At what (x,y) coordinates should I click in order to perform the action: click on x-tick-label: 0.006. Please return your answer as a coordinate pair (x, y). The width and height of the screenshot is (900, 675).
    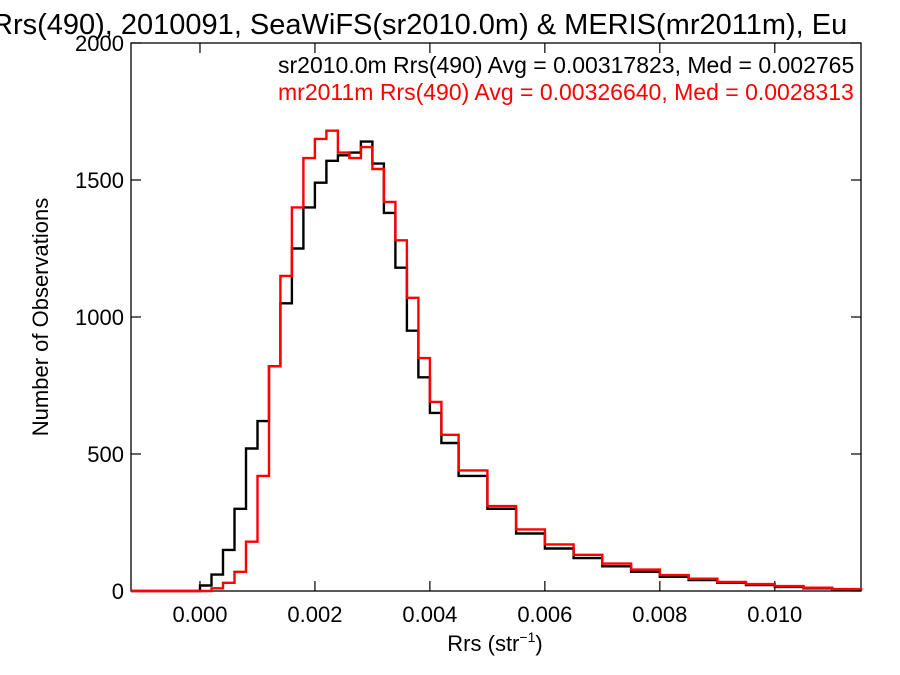
    Looking at the image, I should click on (544, 614).